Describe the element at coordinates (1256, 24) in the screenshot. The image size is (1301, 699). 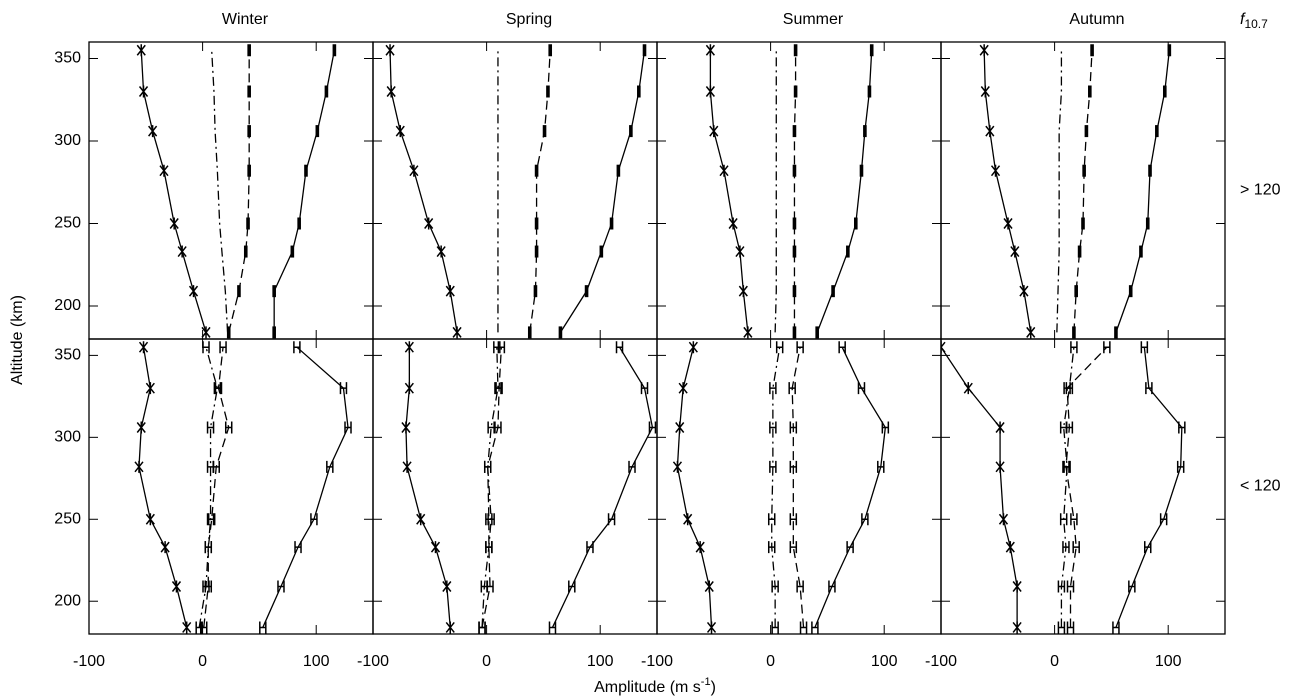
I see `legend-title-sub: 10.7` at that location.